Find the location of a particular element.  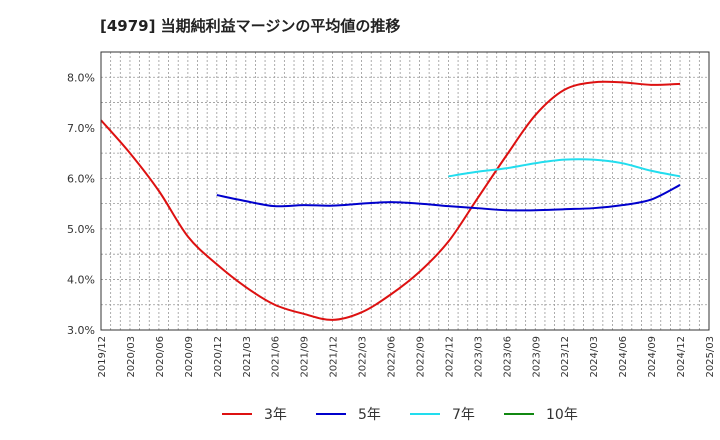

x-tick-label: 2021/03 is located at coordinates (247, 357).